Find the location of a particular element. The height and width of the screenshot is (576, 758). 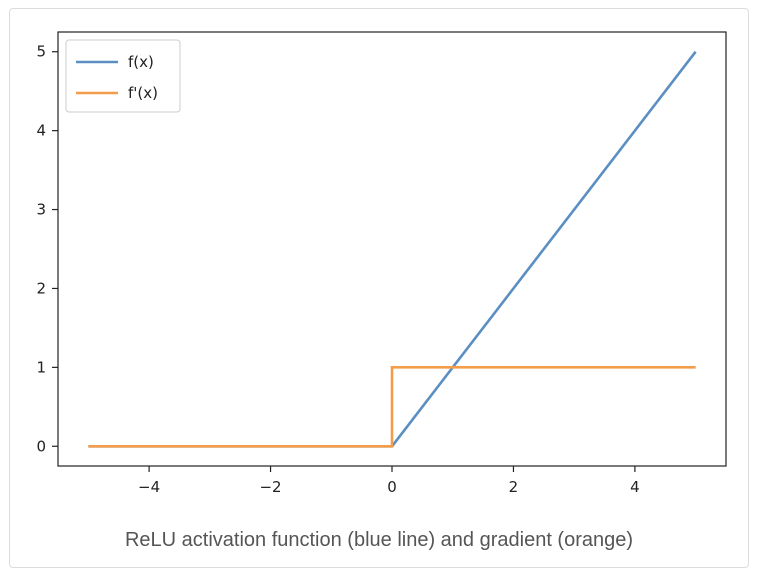

legend-label-1: f'(x) is located at coordinates (143, 93).